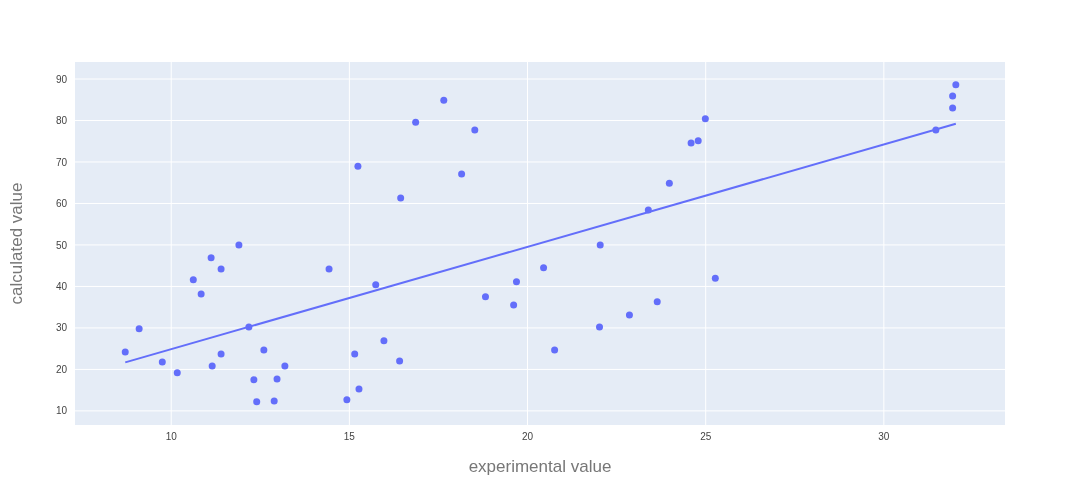  I want to click on y-tick-label: 90, so click(61, 79).